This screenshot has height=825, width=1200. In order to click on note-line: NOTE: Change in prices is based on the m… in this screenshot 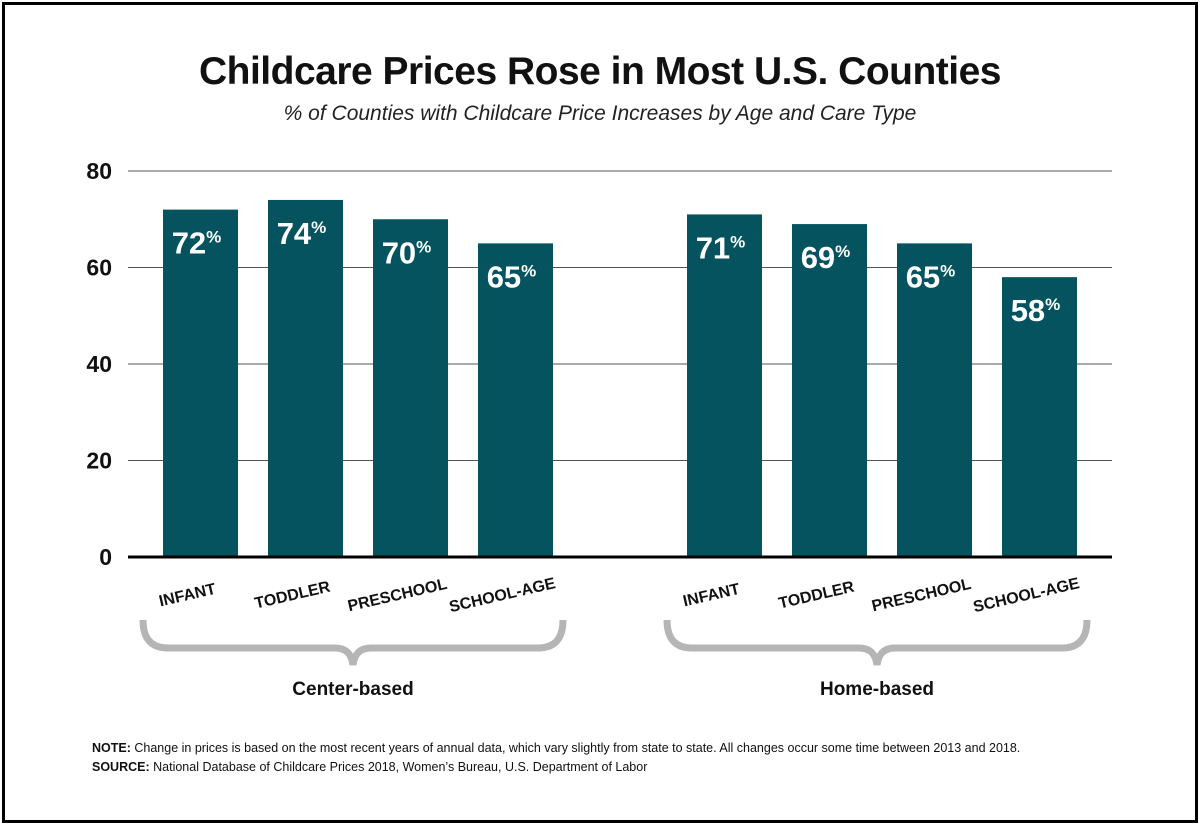, I will do `click(607, 748)`.